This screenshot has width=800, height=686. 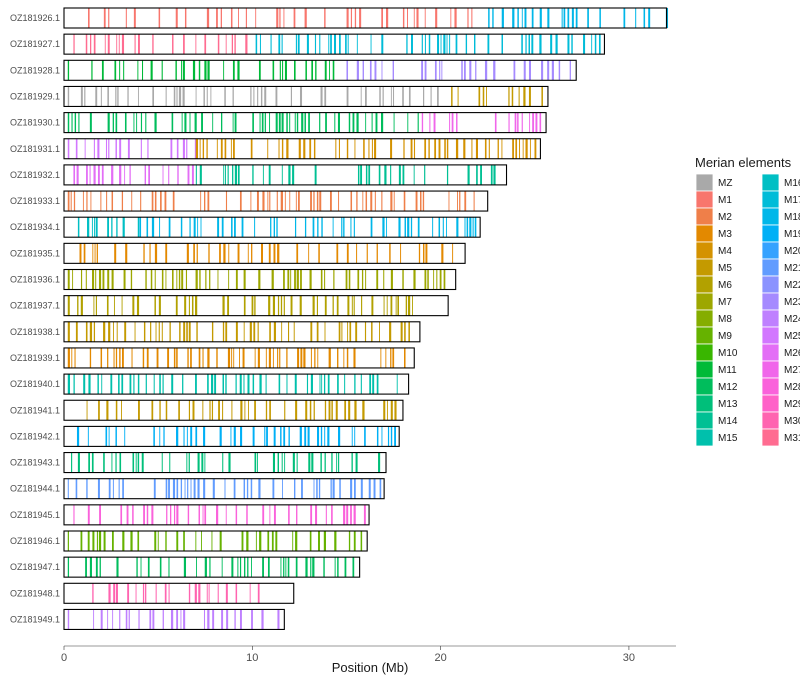 I want to click on legend-label: M5, so click(x=725, y=268).